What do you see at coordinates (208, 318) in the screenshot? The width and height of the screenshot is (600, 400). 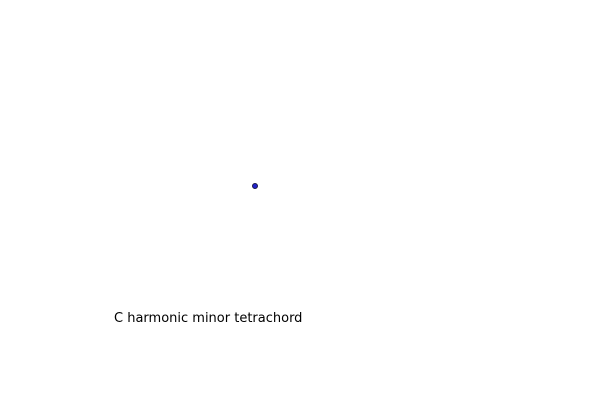 I see `diagram-caption: C harmonic minor tetrachord` at bounding box center [208, 318].